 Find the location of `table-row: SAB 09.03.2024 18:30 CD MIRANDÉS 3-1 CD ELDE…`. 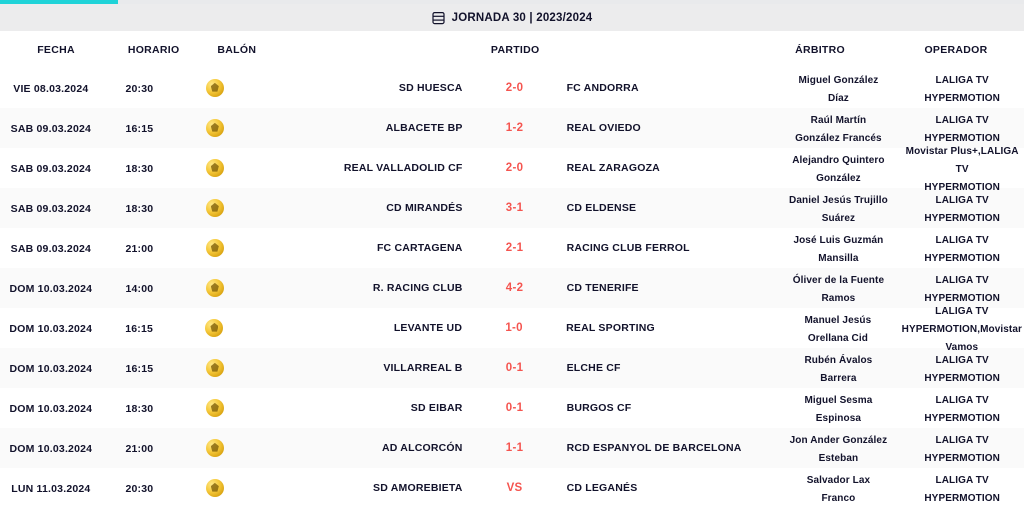

table-row: SAB 09.03.2024 18:30 CD MIRANDÉS 3-1 CD ELDE… is located at coordinates (512, 208).